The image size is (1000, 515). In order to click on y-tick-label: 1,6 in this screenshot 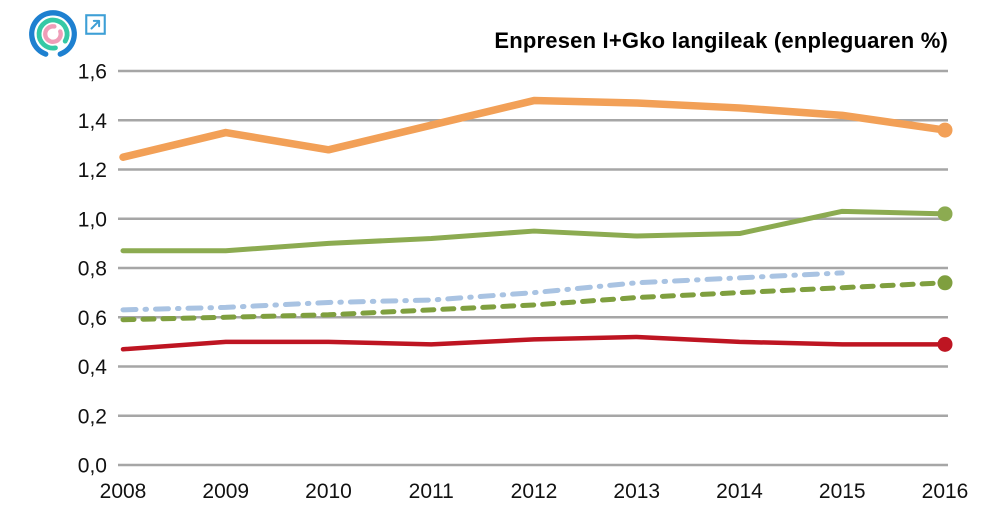, I will do `click(92, 72)`.